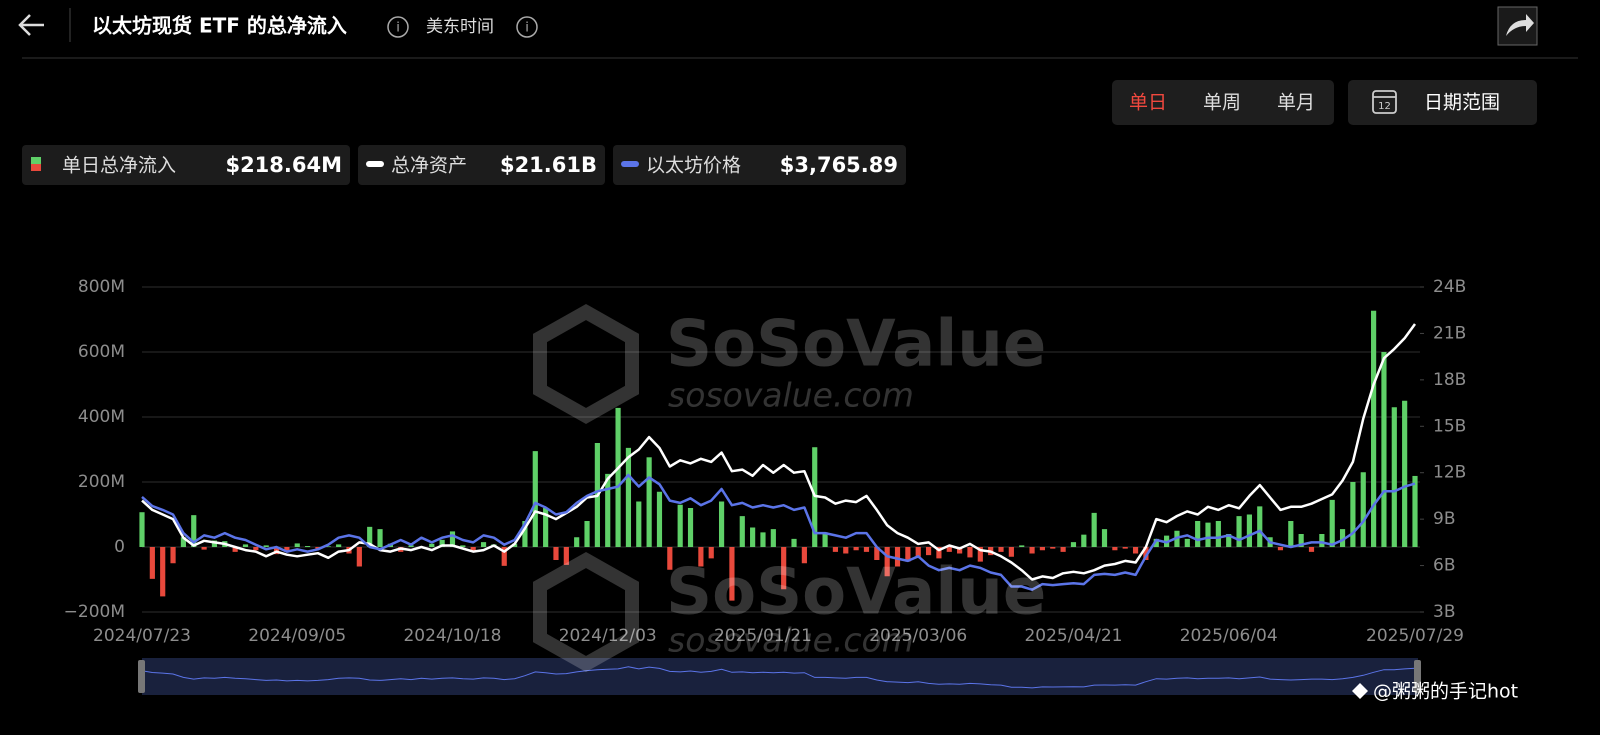 The width and height of the screenshot is (1600, 735). I want to click on y-tick-label: 0, so click(119, 547).